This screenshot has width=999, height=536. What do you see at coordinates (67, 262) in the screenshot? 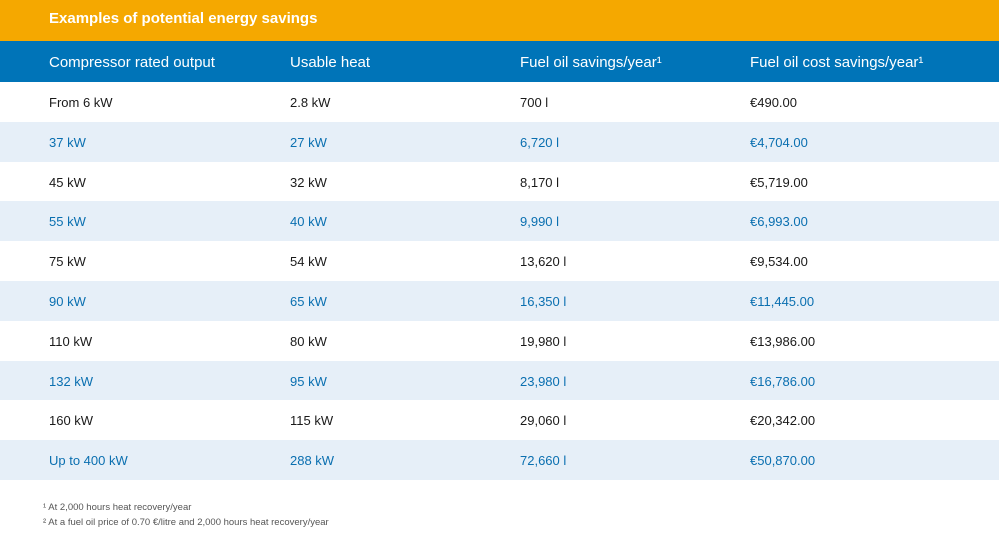
I see `cell-compressor-output: 75 kW` at bounding box center [67, 262].